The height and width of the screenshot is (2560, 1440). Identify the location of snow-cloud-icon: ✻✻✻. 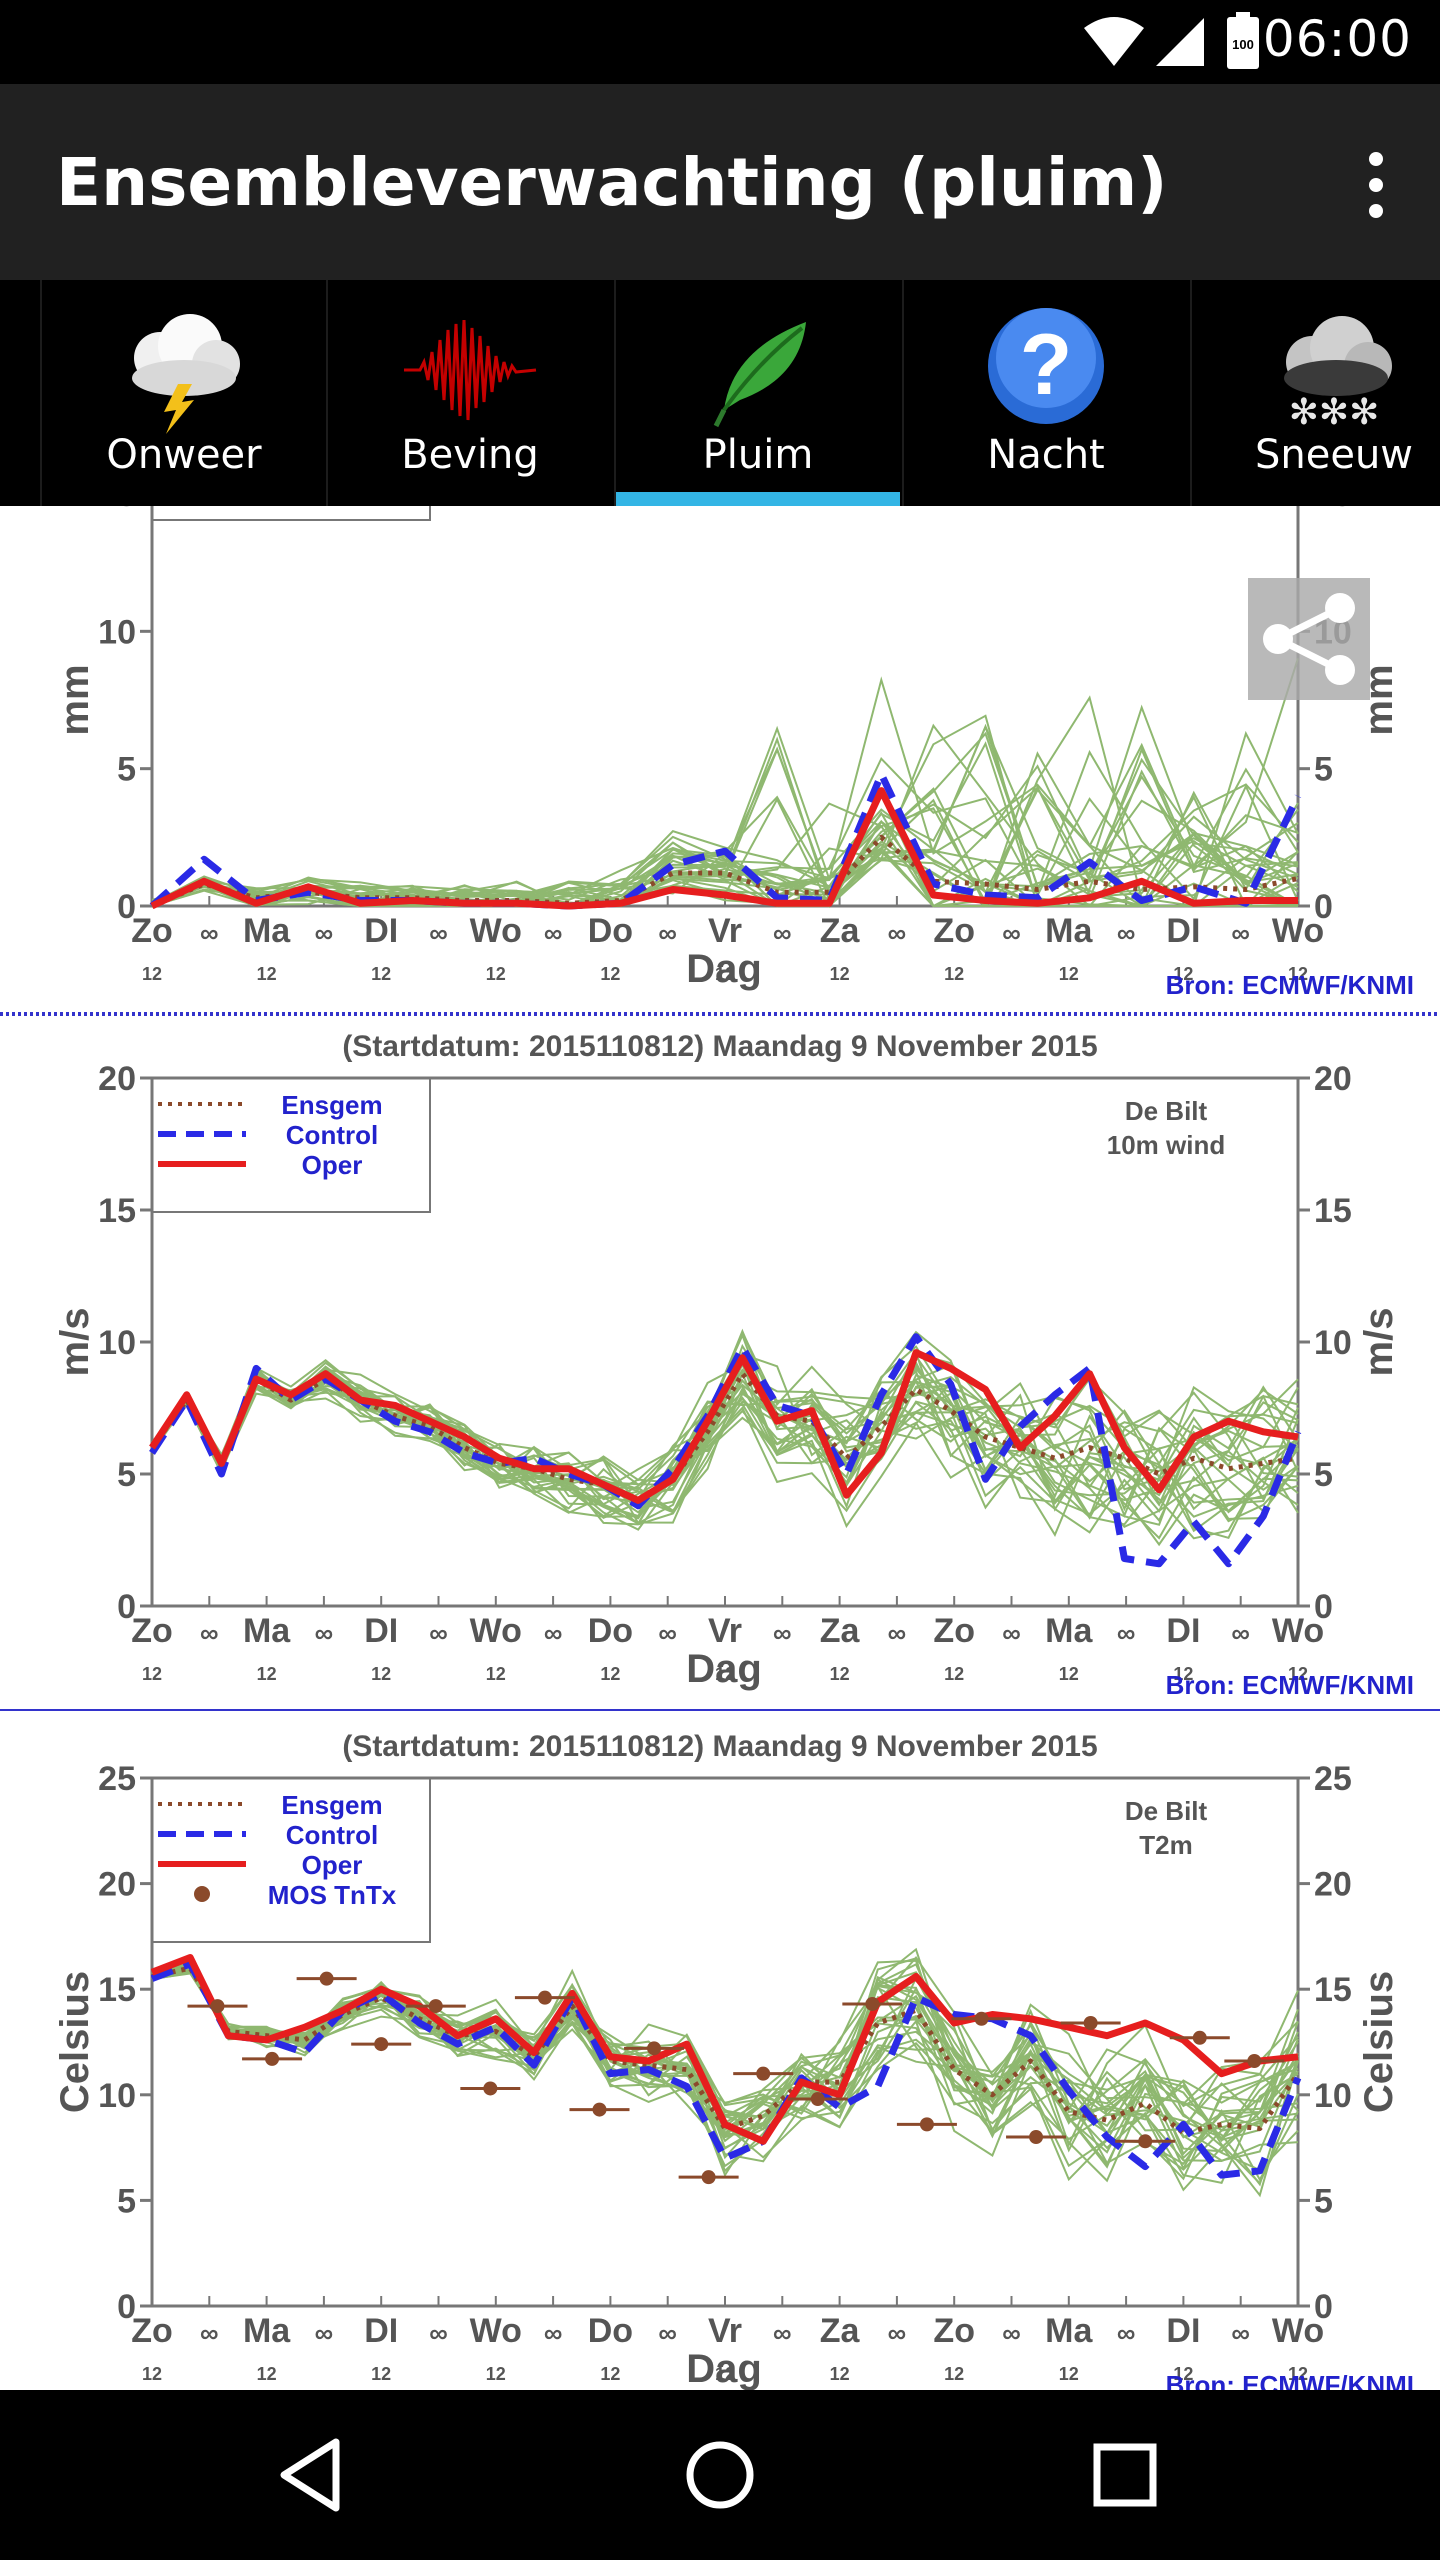
(1338, 374).